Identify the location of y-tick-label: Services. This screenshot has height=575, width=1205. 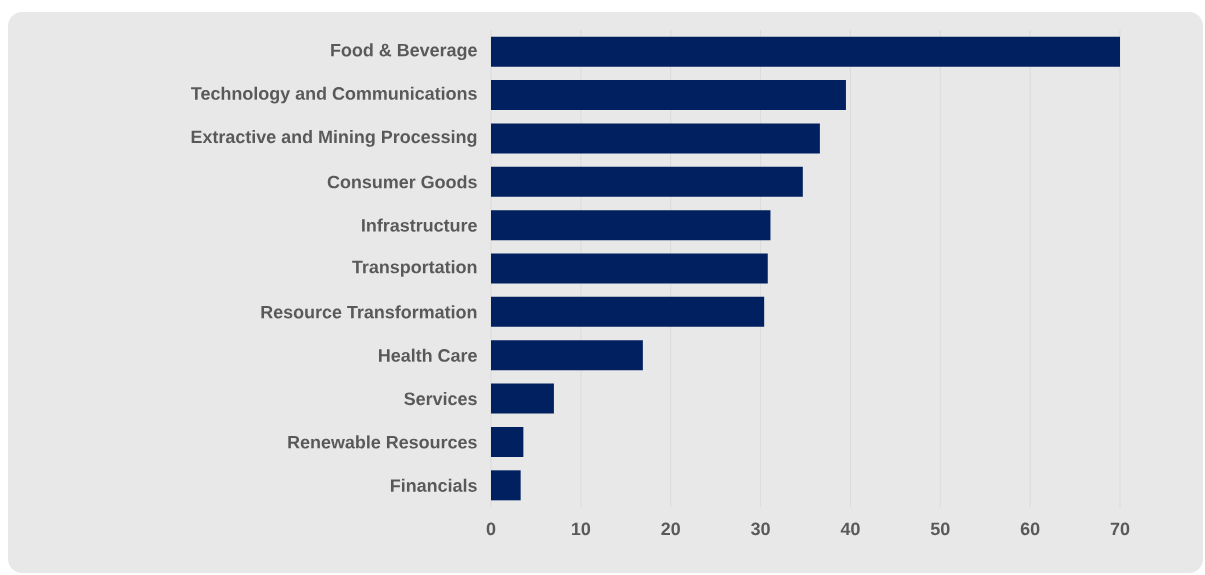
(440, 399).